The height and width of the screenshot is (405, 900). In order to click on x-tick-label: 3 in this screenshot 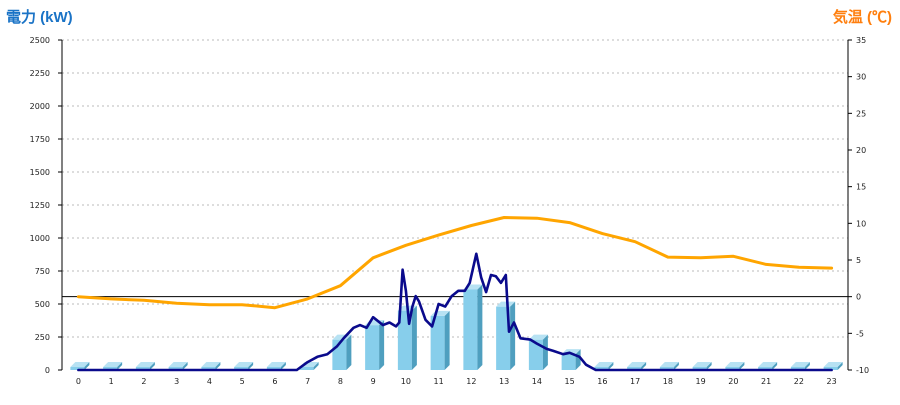, I will do `click(176, 381)`.